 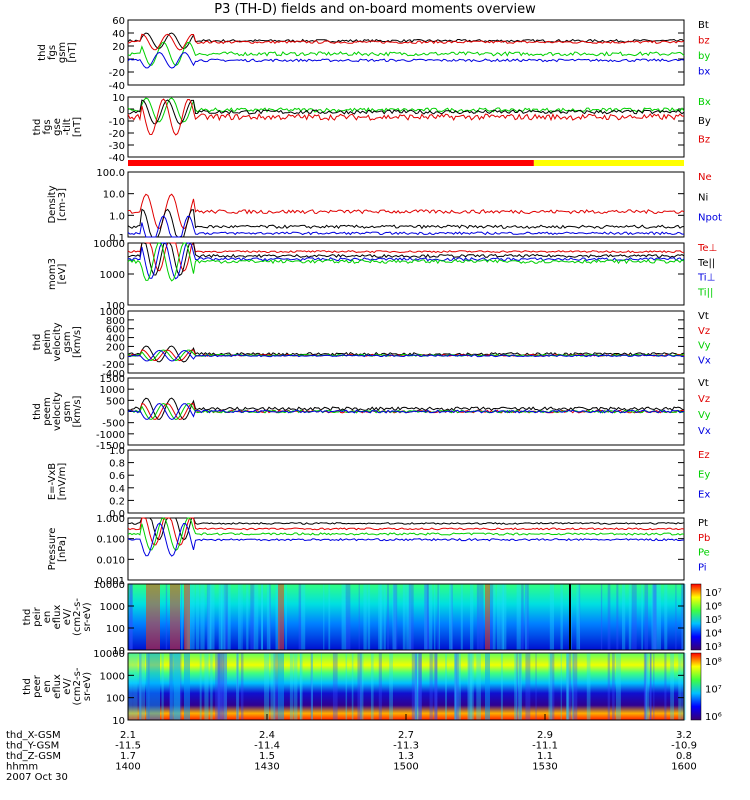 What do you see at coordinates (704, 538) in the screenshot?
I see `pressure-legend-1: Pb` at bounding box center [704, 538].